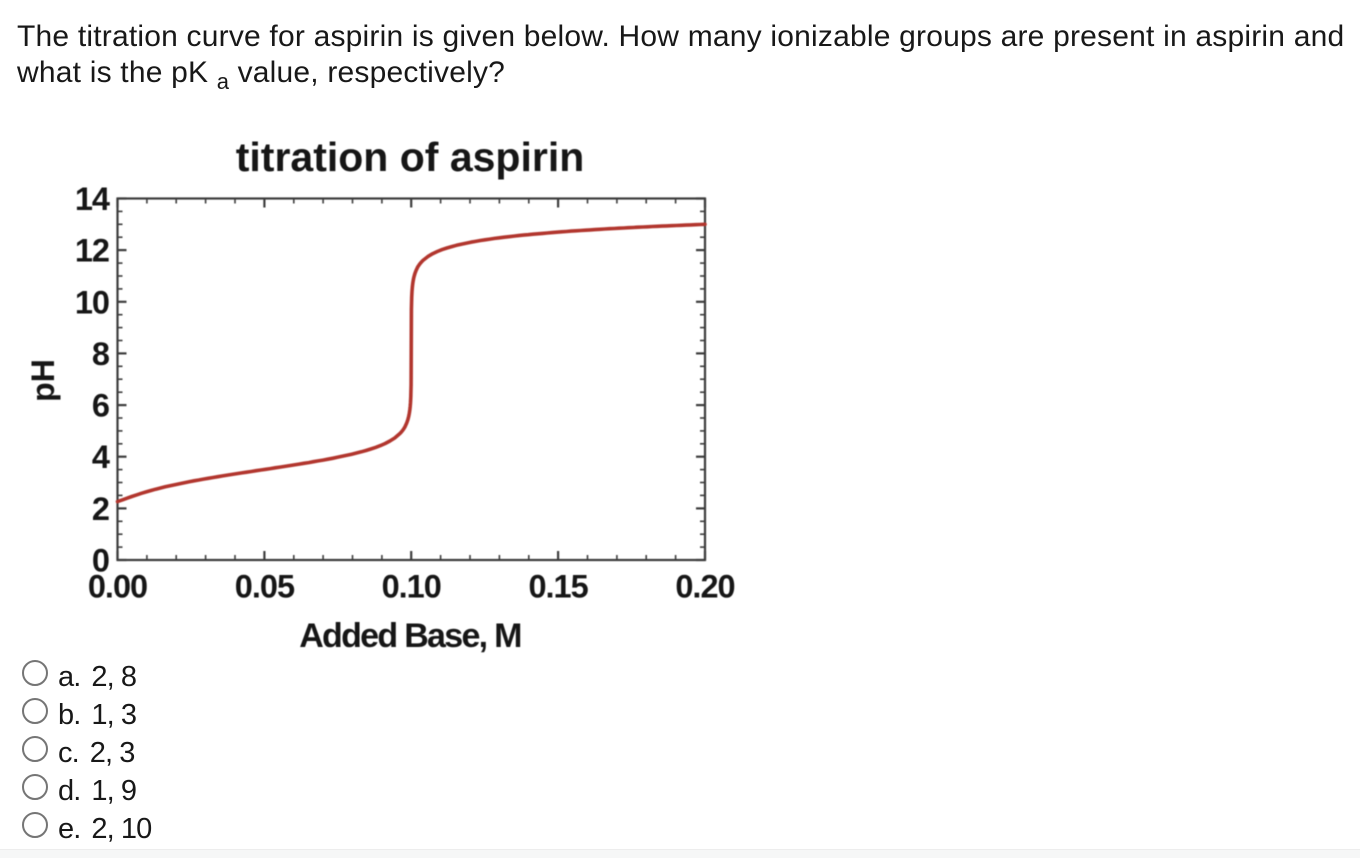 This screenshot has width=1360, height=858. I want to click on svg-text: 0.15, so click(558, 587).